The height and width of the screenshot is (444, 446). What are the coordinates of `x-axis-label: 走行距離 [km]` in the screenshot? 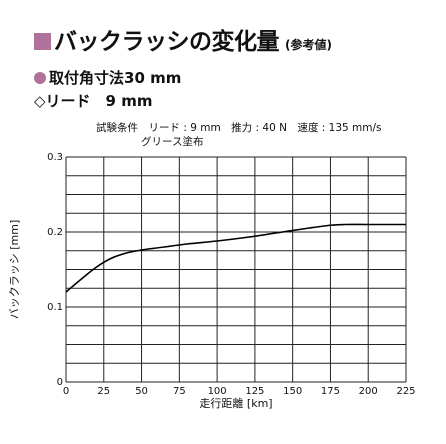 It's located at (235, 403).